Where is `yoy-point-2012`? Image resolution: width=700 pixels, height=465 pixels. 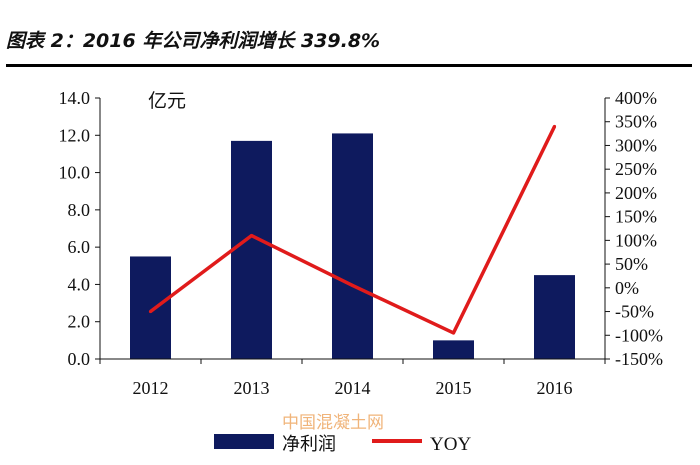 yoy-point-2012 is located at coordinates (150, 311).